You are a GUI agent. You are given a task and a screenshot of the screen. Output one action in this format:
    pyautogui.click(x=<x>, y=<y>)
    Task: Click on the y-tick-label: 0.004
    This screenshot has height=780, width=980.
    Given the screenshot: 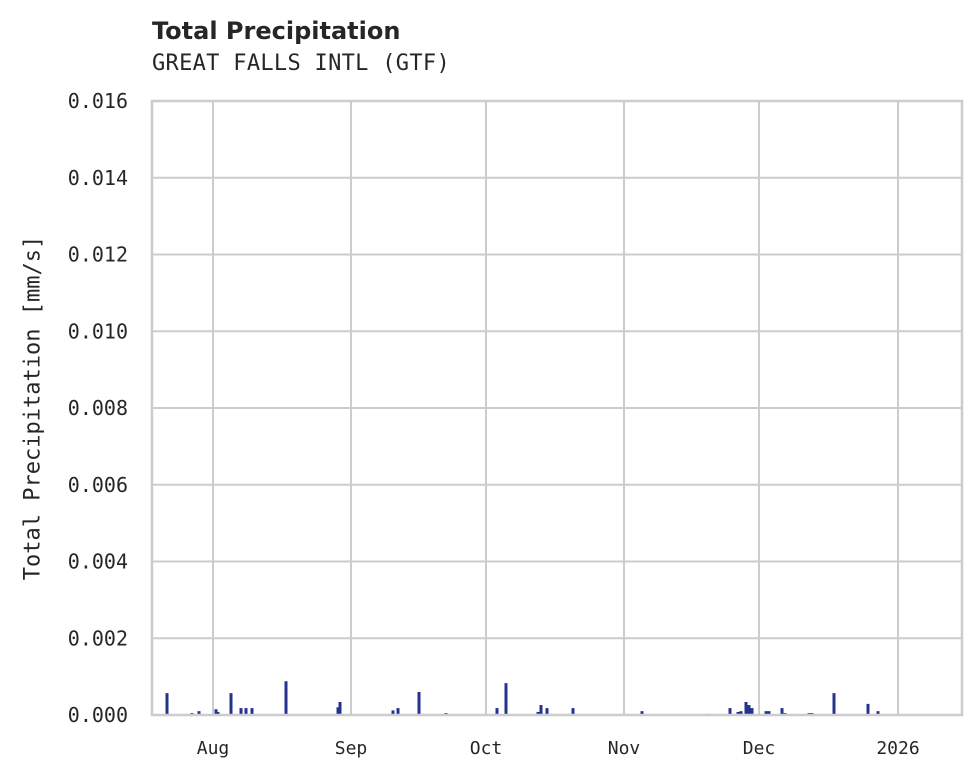 What is the action you would take?
    pyautogui.click(x=98, y=562)
    